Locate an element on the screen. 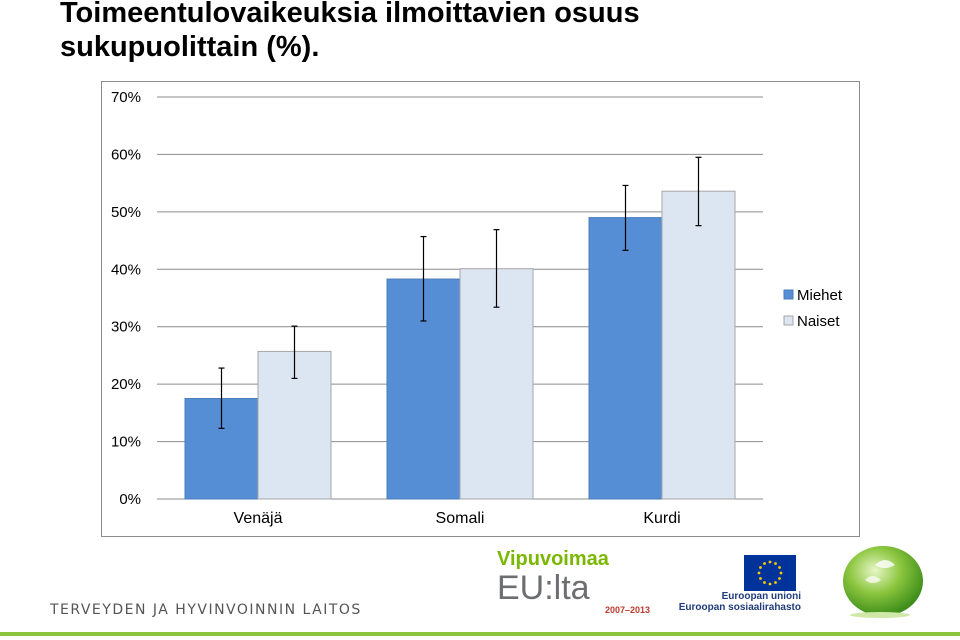 The height and width of the screenshot is (640, 960). eulta-text: EU:lta is located at coordinates (543, 588).